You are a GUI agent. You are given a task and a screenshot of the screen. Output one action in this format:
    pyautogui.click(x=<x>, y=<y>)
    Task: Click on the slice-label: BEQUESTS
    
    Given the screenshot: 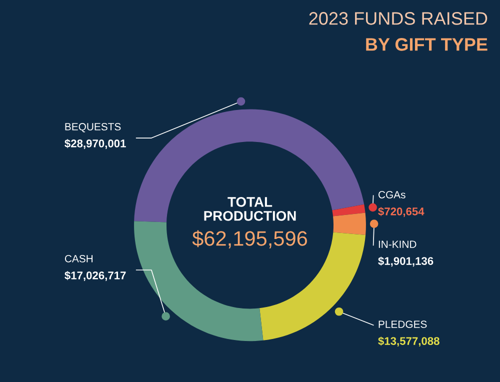 What is the action you would take?
    pyautogui.click(x=93, y=127)
    